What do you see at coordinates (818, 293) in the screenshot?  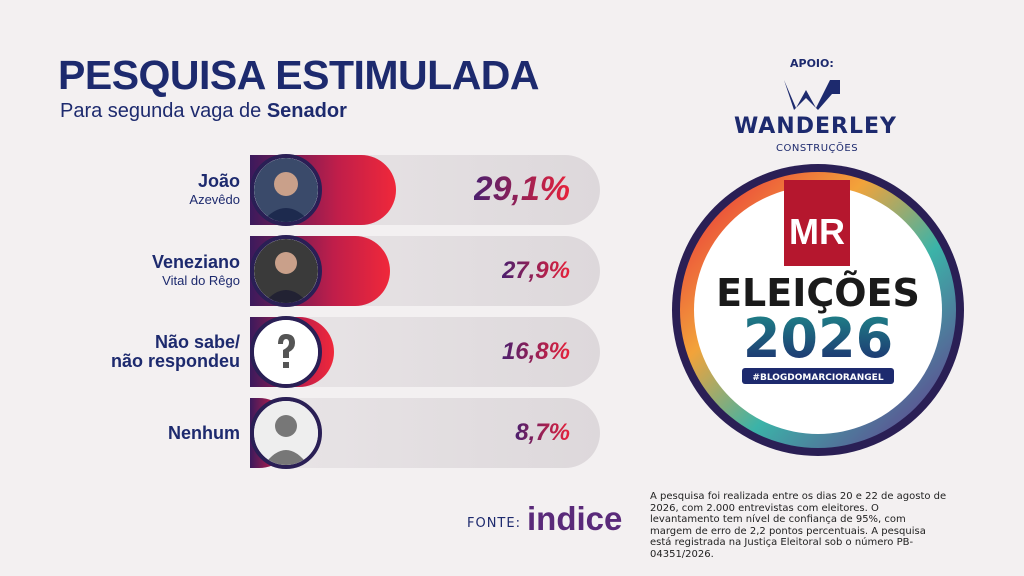 I see `badge-title: ELEIÇÕES` at bounding box center [818, 293].